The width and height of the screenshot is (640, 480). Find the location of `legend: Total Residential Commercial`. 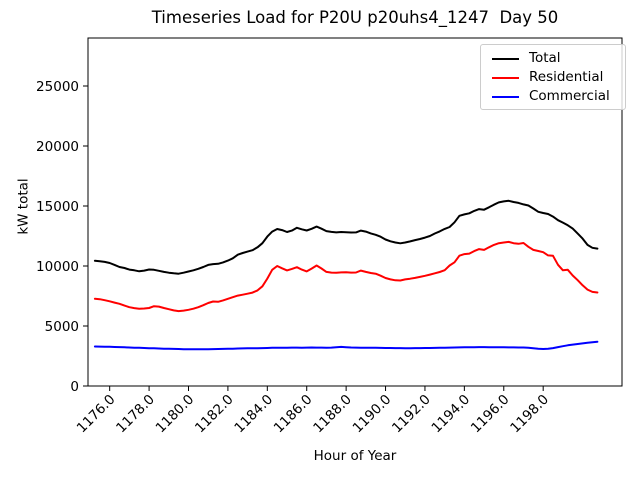

legend: Total Residential Commercial is located at coordinates (553, 77).